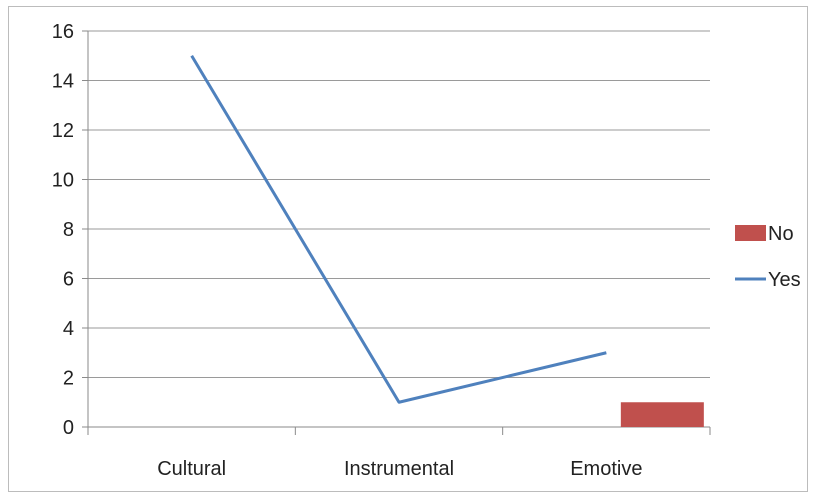  I want to click on y-tick-label: 4, so click(68, 329).